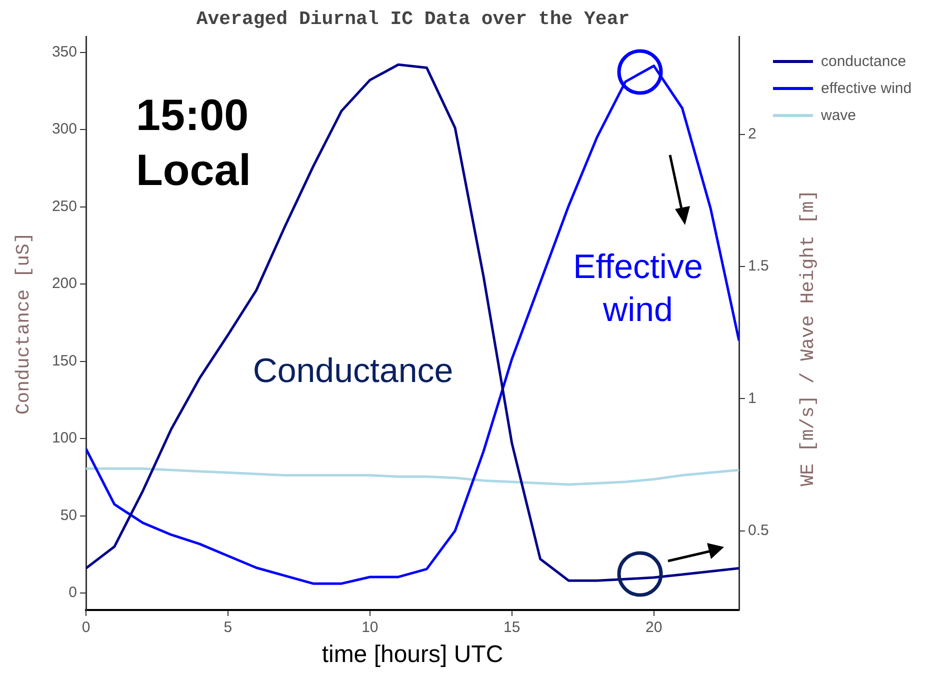  I want to click on x-tick-label: 0, so click(86, 627).